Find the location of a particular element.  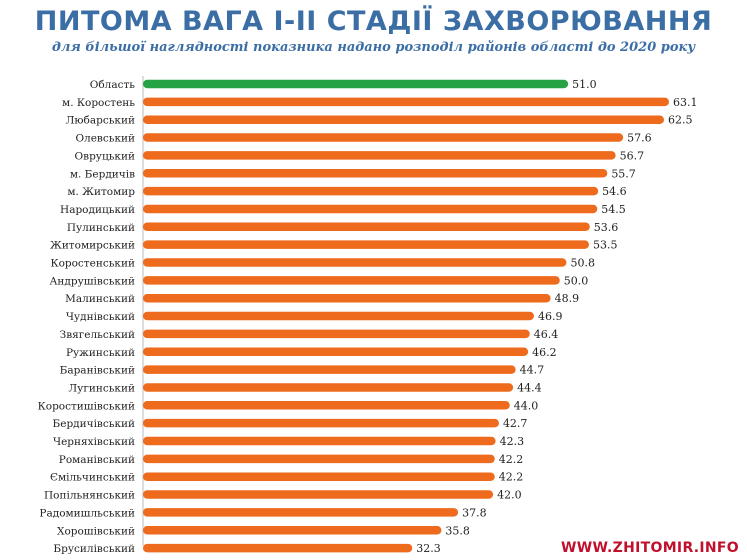

category-label: м. Коростень is located at coordinates (98, 103).